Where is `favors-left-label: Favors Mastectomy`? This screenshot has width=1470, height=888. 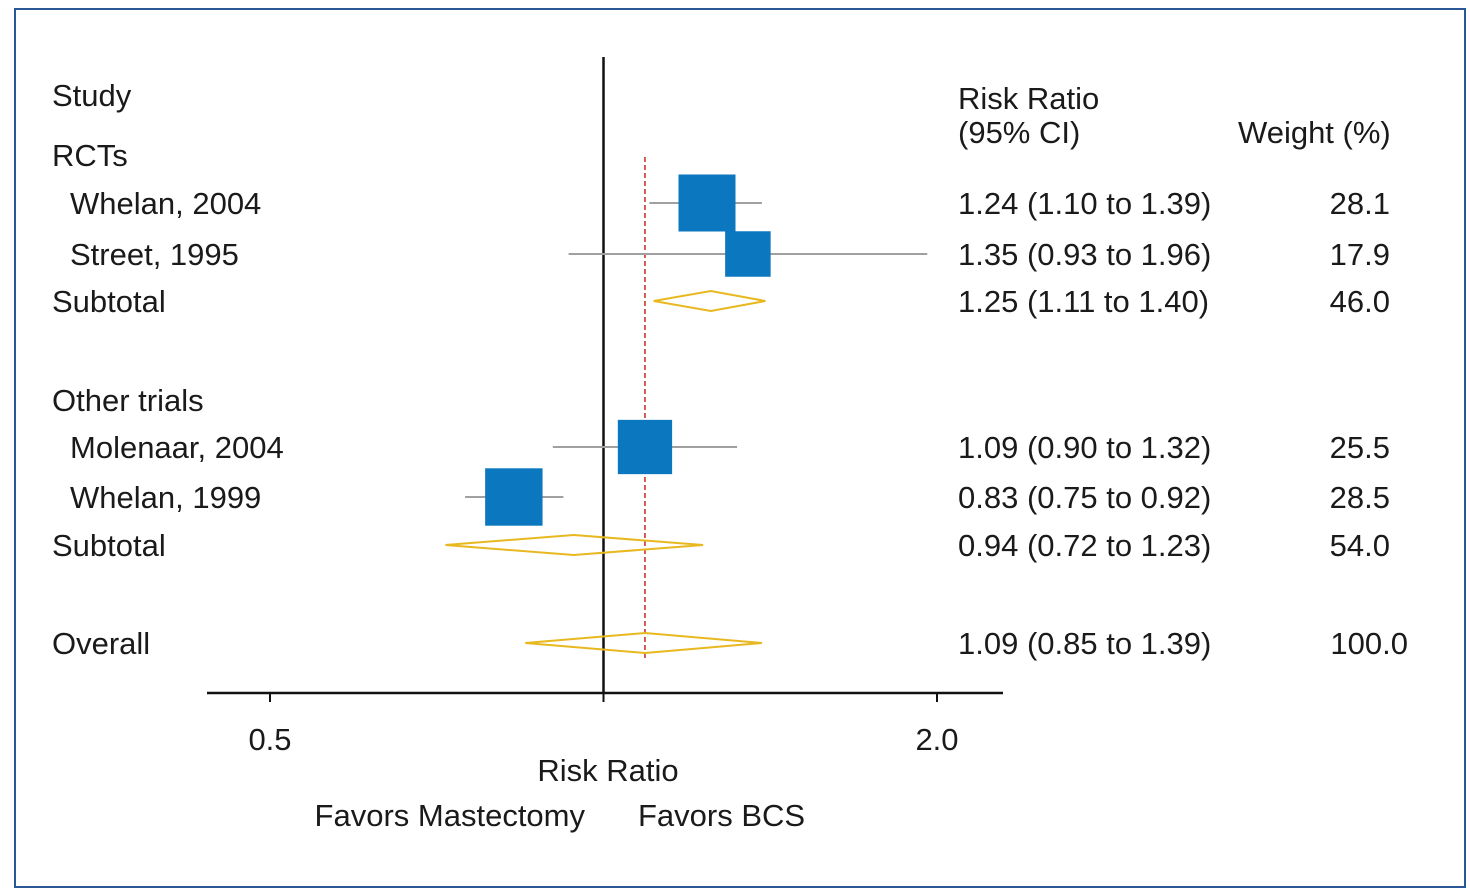
favors-left-label: Favors Mastectomy is located at coordinates (450, 815).